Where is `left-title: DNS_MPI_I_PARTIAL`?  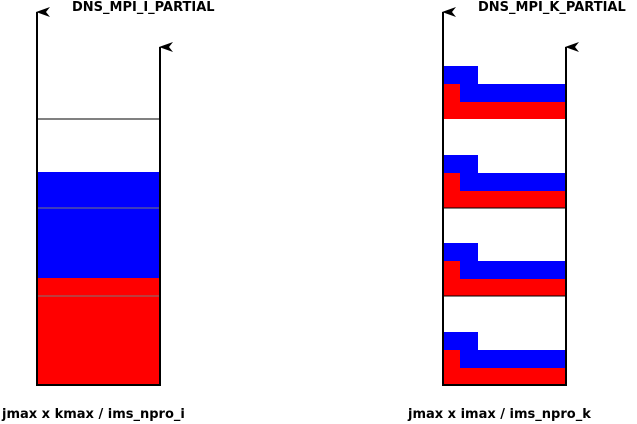 left-title: DNS_MPI_I_PARTIAL is located at coordinates (143, 7).